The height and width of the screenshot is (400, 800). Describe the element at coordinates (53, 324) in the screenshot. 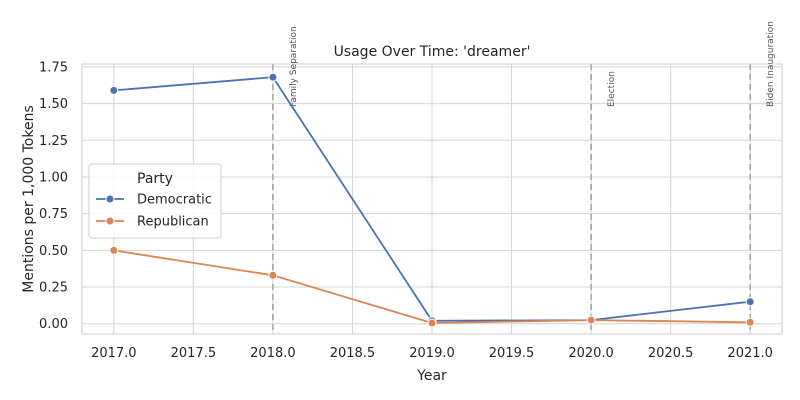

I see `y-tick-label: 0.00` at that location.